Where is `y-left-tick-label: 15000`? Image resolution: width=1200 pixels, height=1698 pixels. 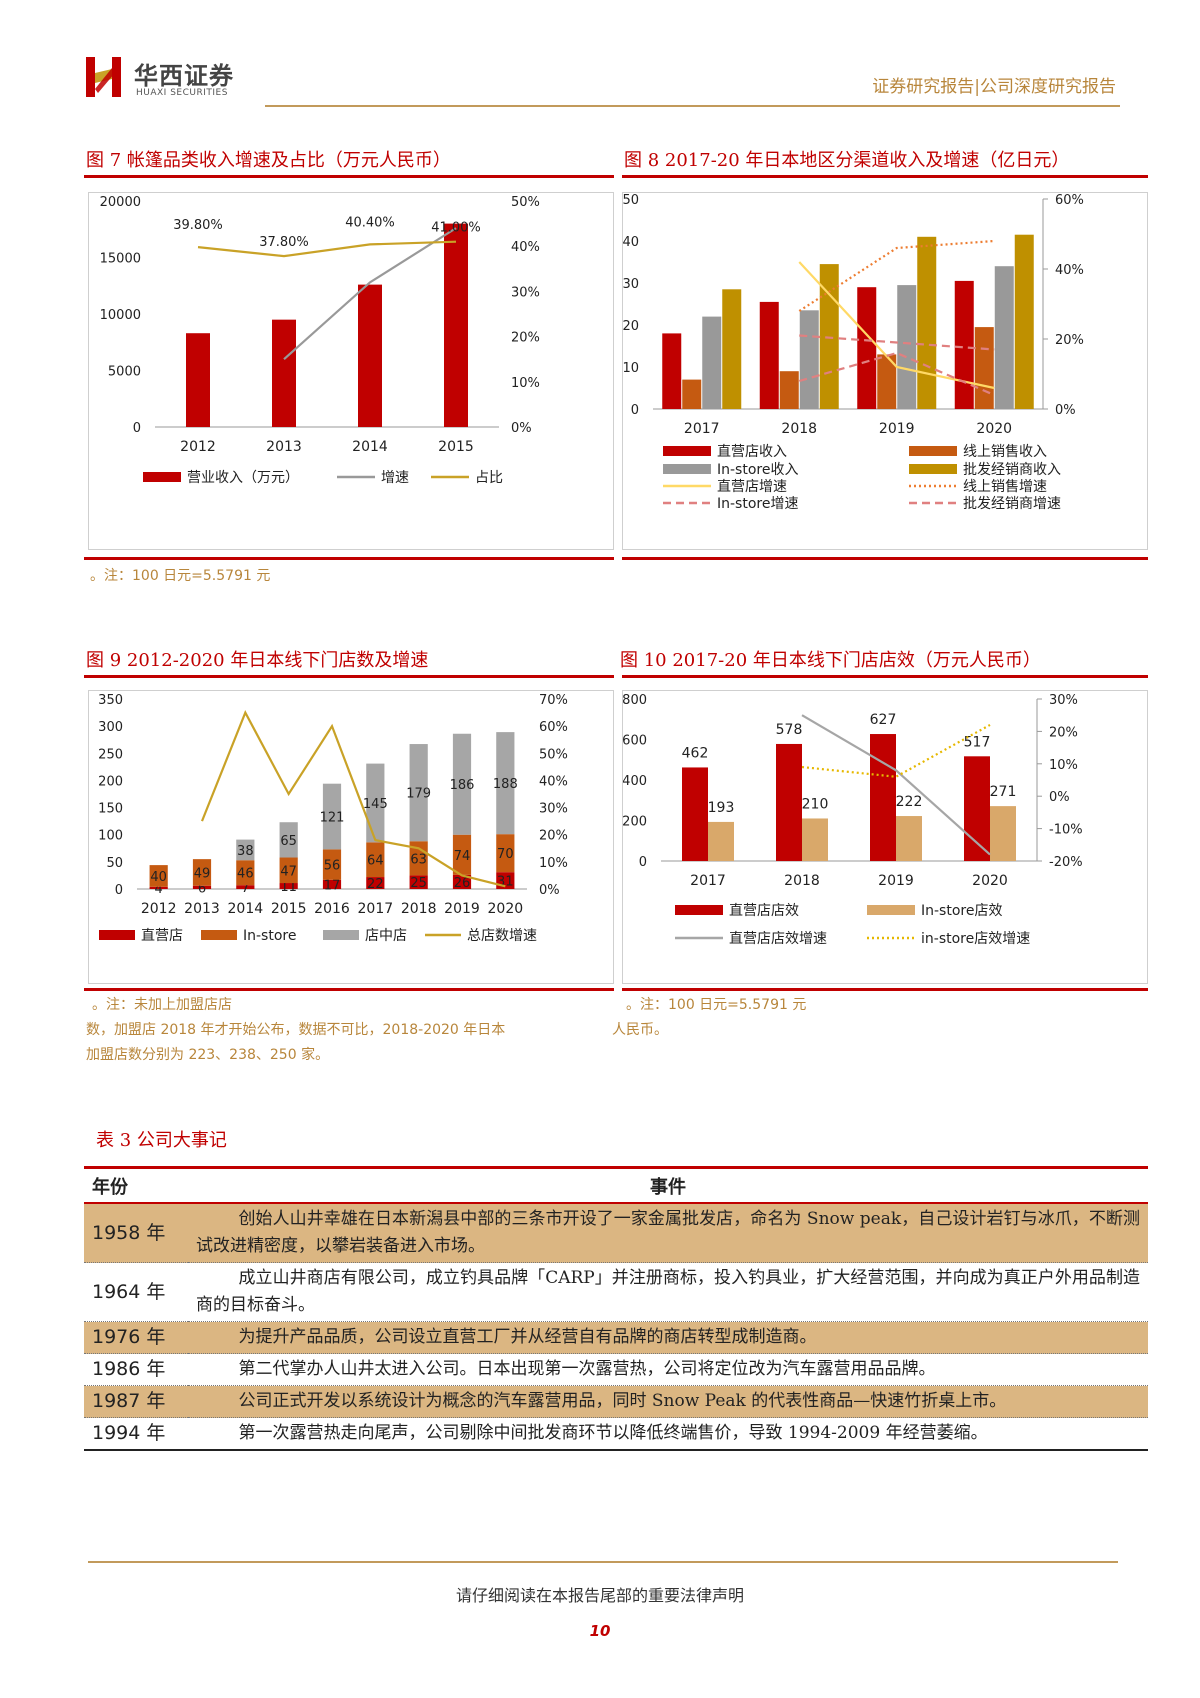
y-left-tick-label: 15000 is located at coordinates (120, 259).